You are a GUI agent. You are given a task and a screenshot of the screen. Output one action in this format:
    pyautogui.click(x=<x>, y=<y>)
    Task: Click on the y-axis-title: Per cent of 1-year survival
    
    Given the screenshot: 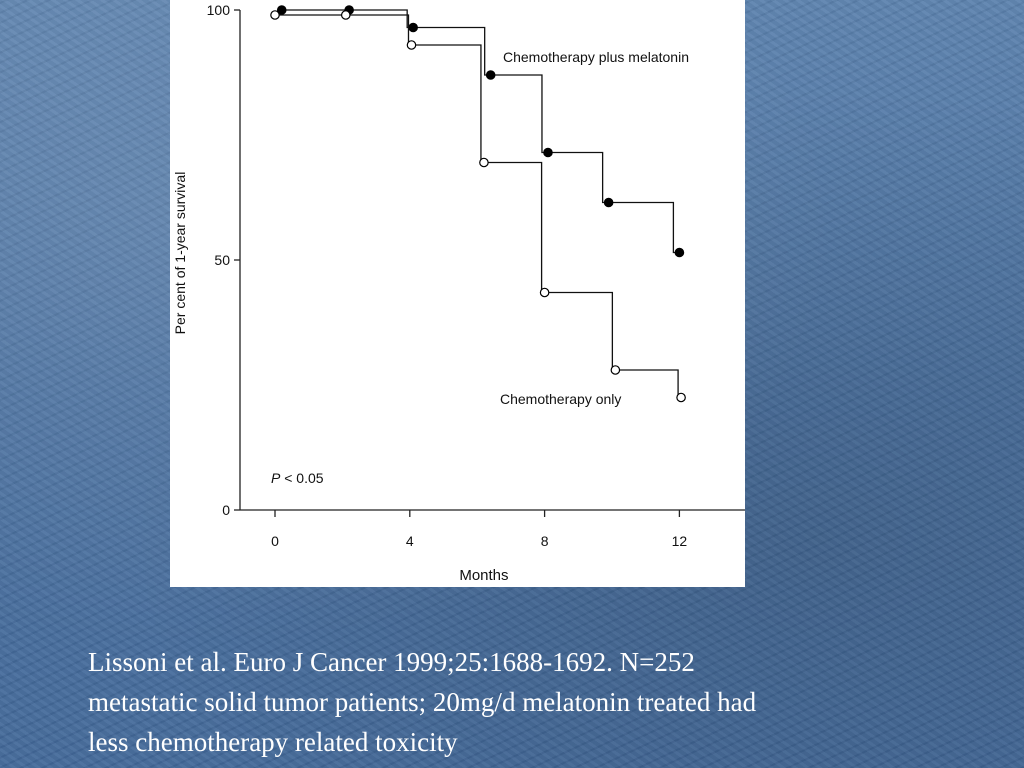 What is the action you would take?
    pyautogui.click(x=180, y=253)
    